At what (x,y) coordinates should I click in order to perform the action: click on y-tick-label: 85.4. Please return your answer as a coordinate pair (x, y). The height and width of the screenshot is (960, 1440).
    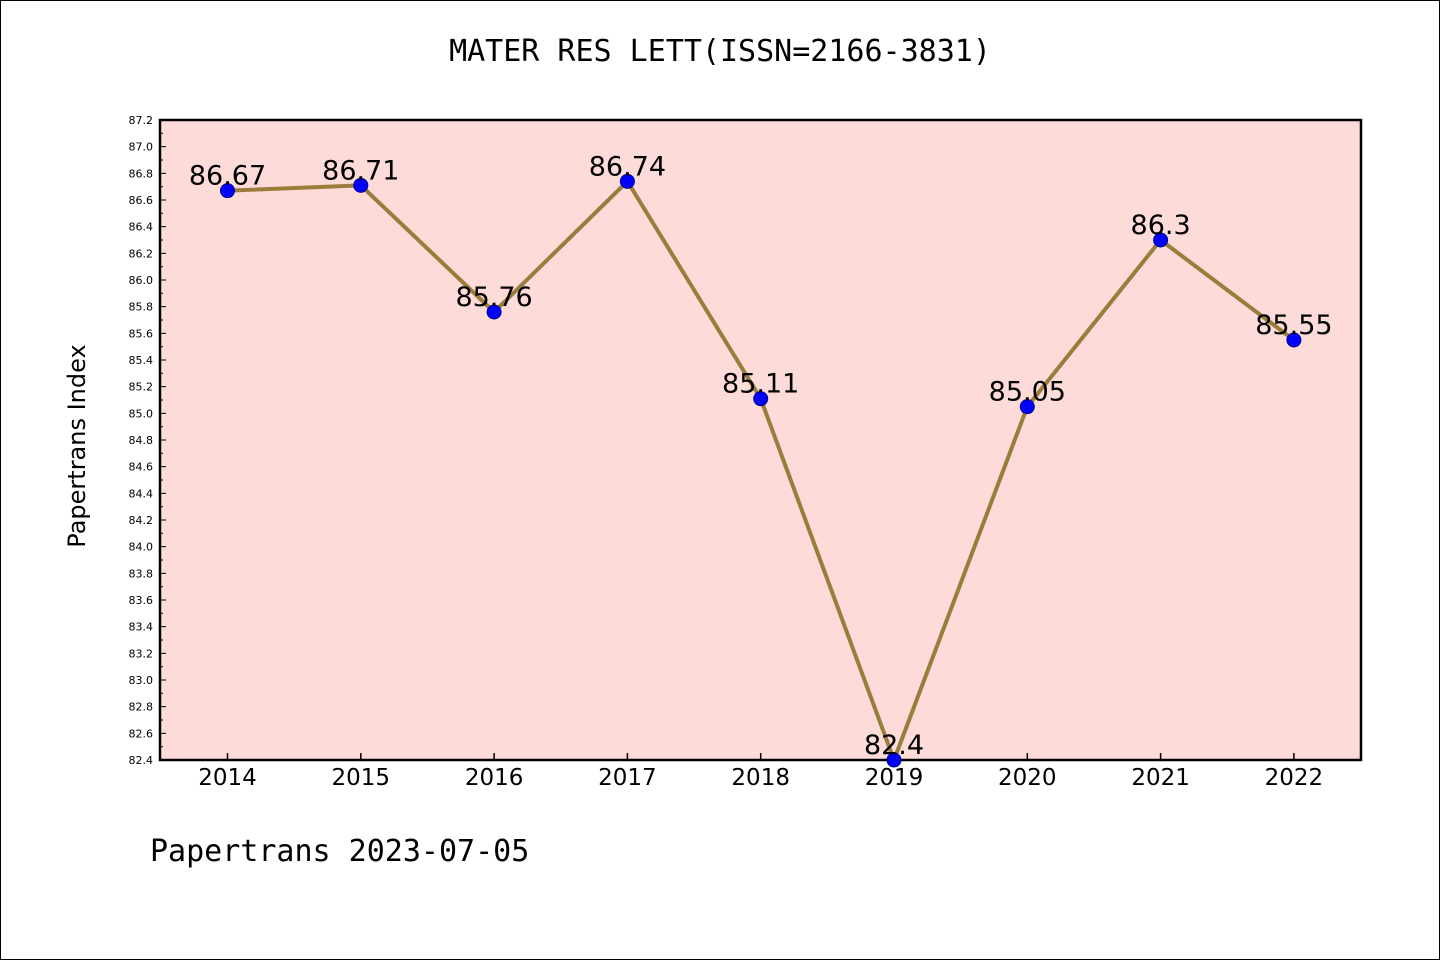
    Looking at the image, I should click on (141, 360).